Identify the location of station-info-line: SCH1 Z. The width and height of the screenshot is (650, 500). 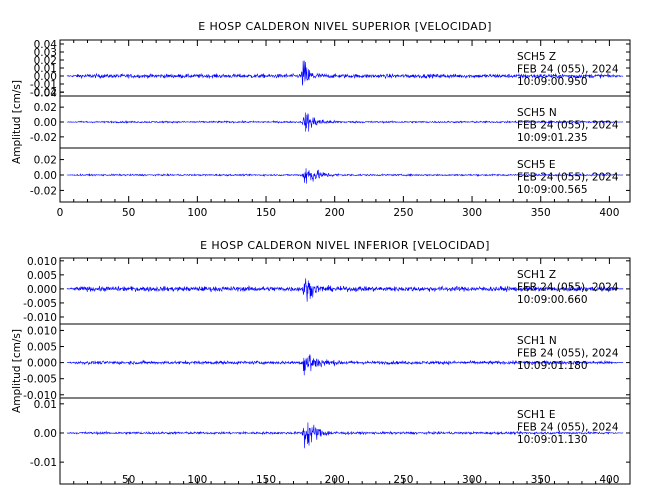
(536, 275).